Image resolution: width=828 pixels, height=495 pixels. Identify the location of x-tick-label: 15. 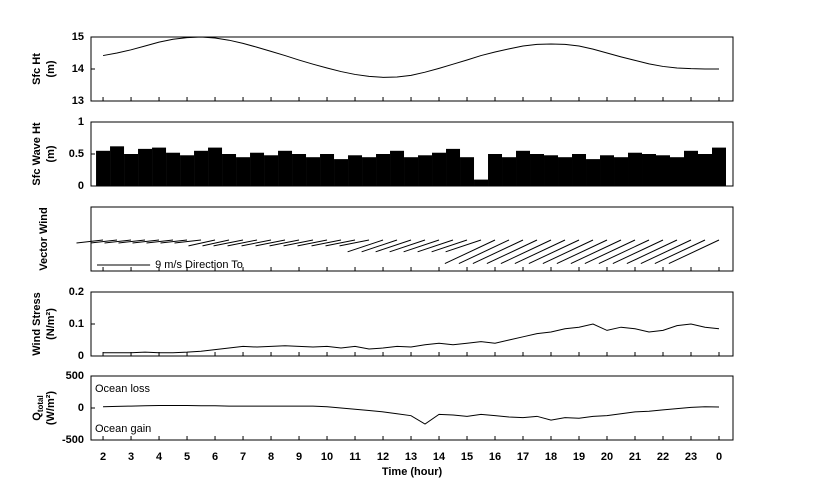
(467, 457).